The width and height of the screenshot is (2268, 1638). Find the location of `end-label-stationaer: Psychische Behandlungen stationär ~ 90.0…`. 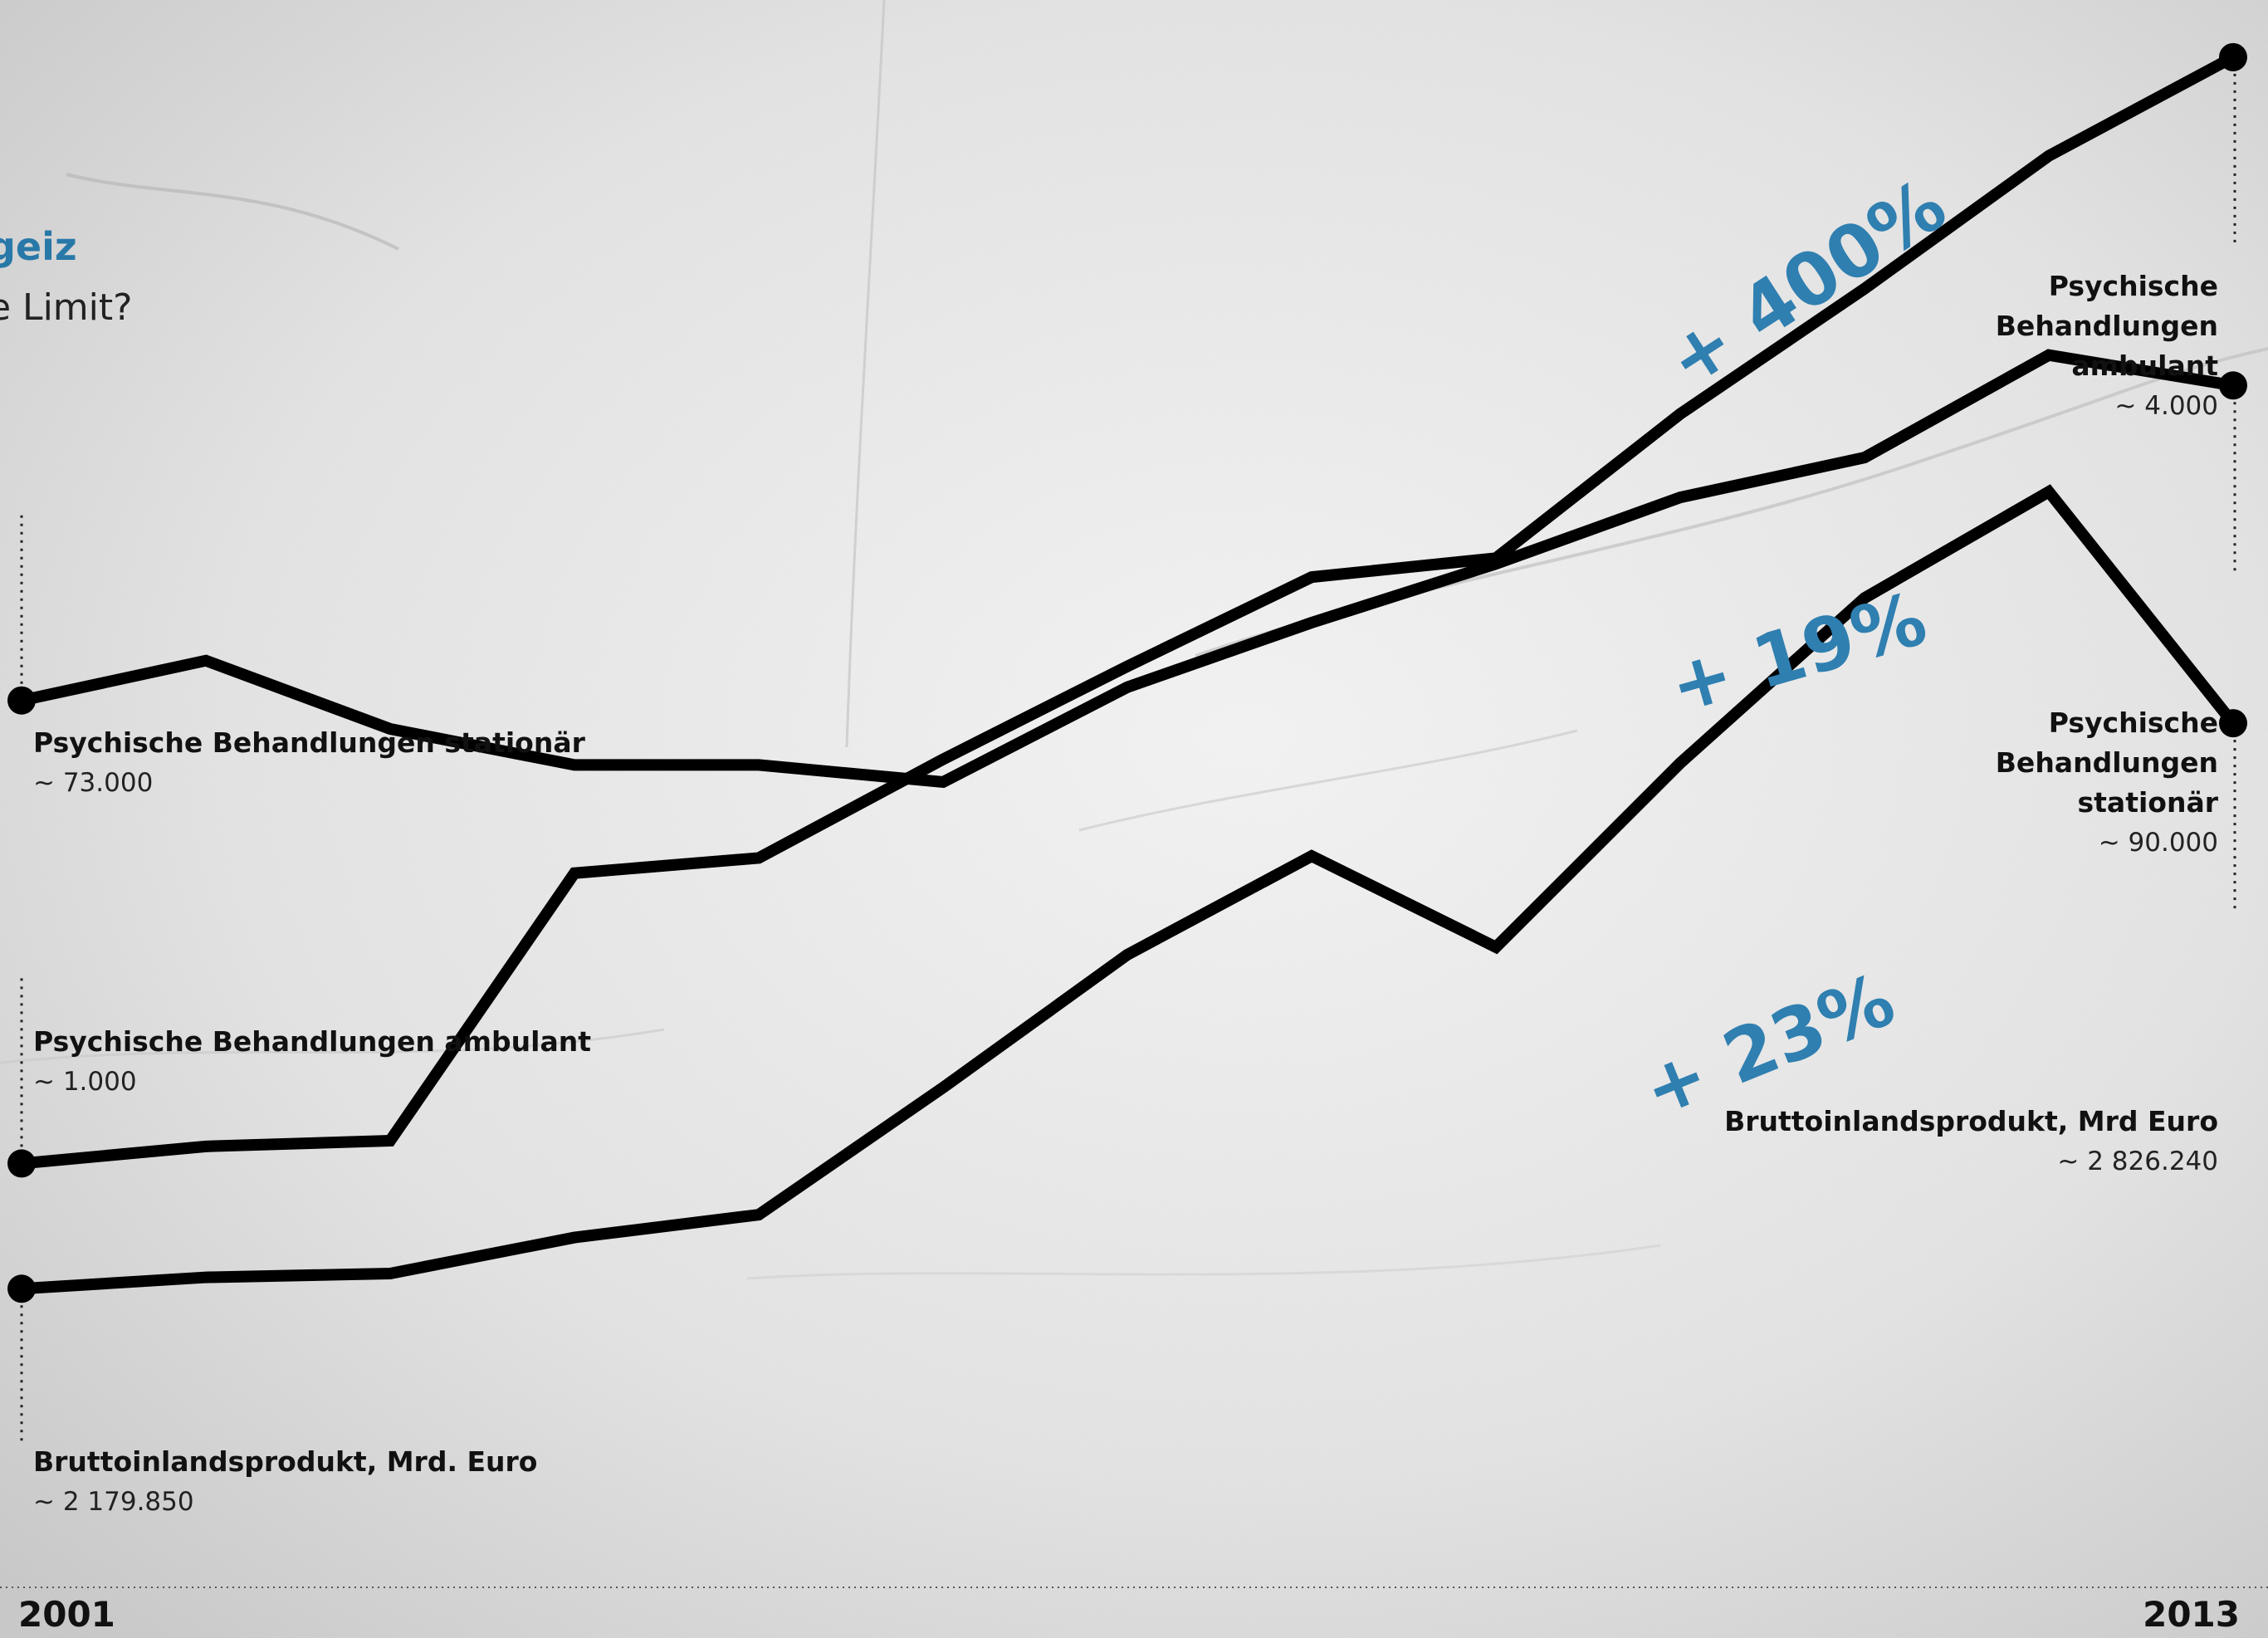

end-label-stationaer: Psychische Behandlungen stationär ~ 90.0… is located at coordinates (2039, 783).